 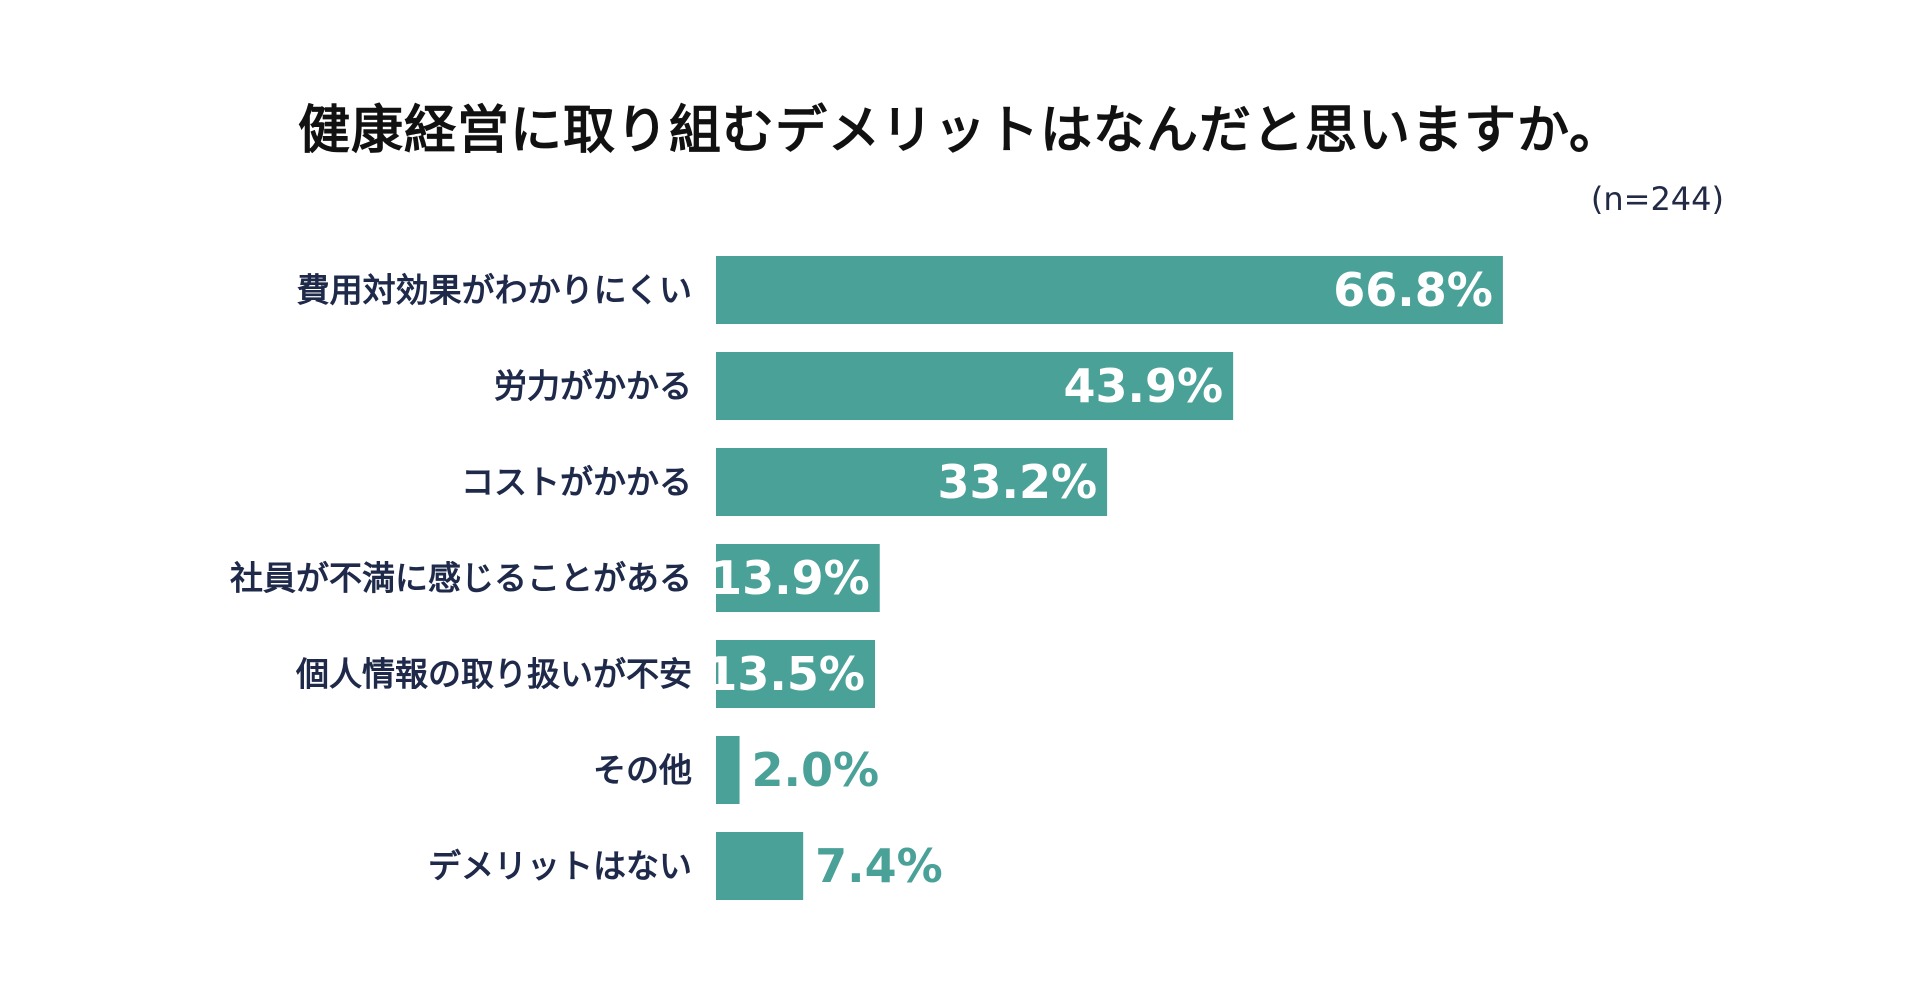 I want to click on category-label: デメリットはない, so click(x=560, y=866).